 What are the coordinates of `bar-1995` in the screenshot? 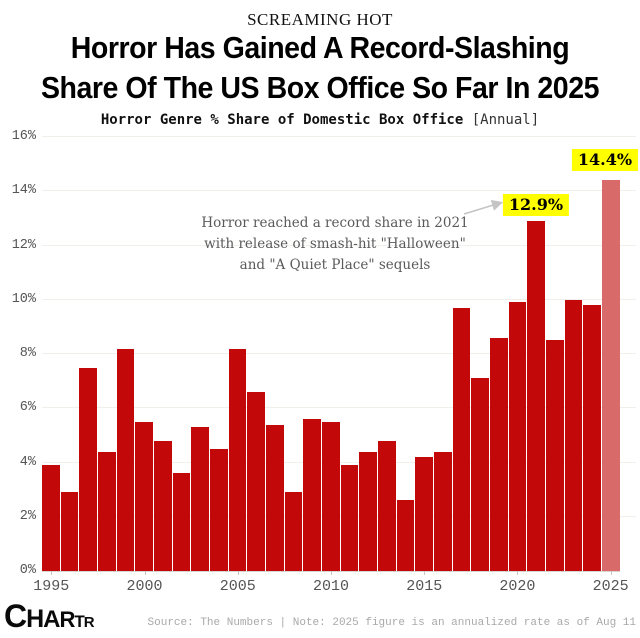 It's located at (51, 518).